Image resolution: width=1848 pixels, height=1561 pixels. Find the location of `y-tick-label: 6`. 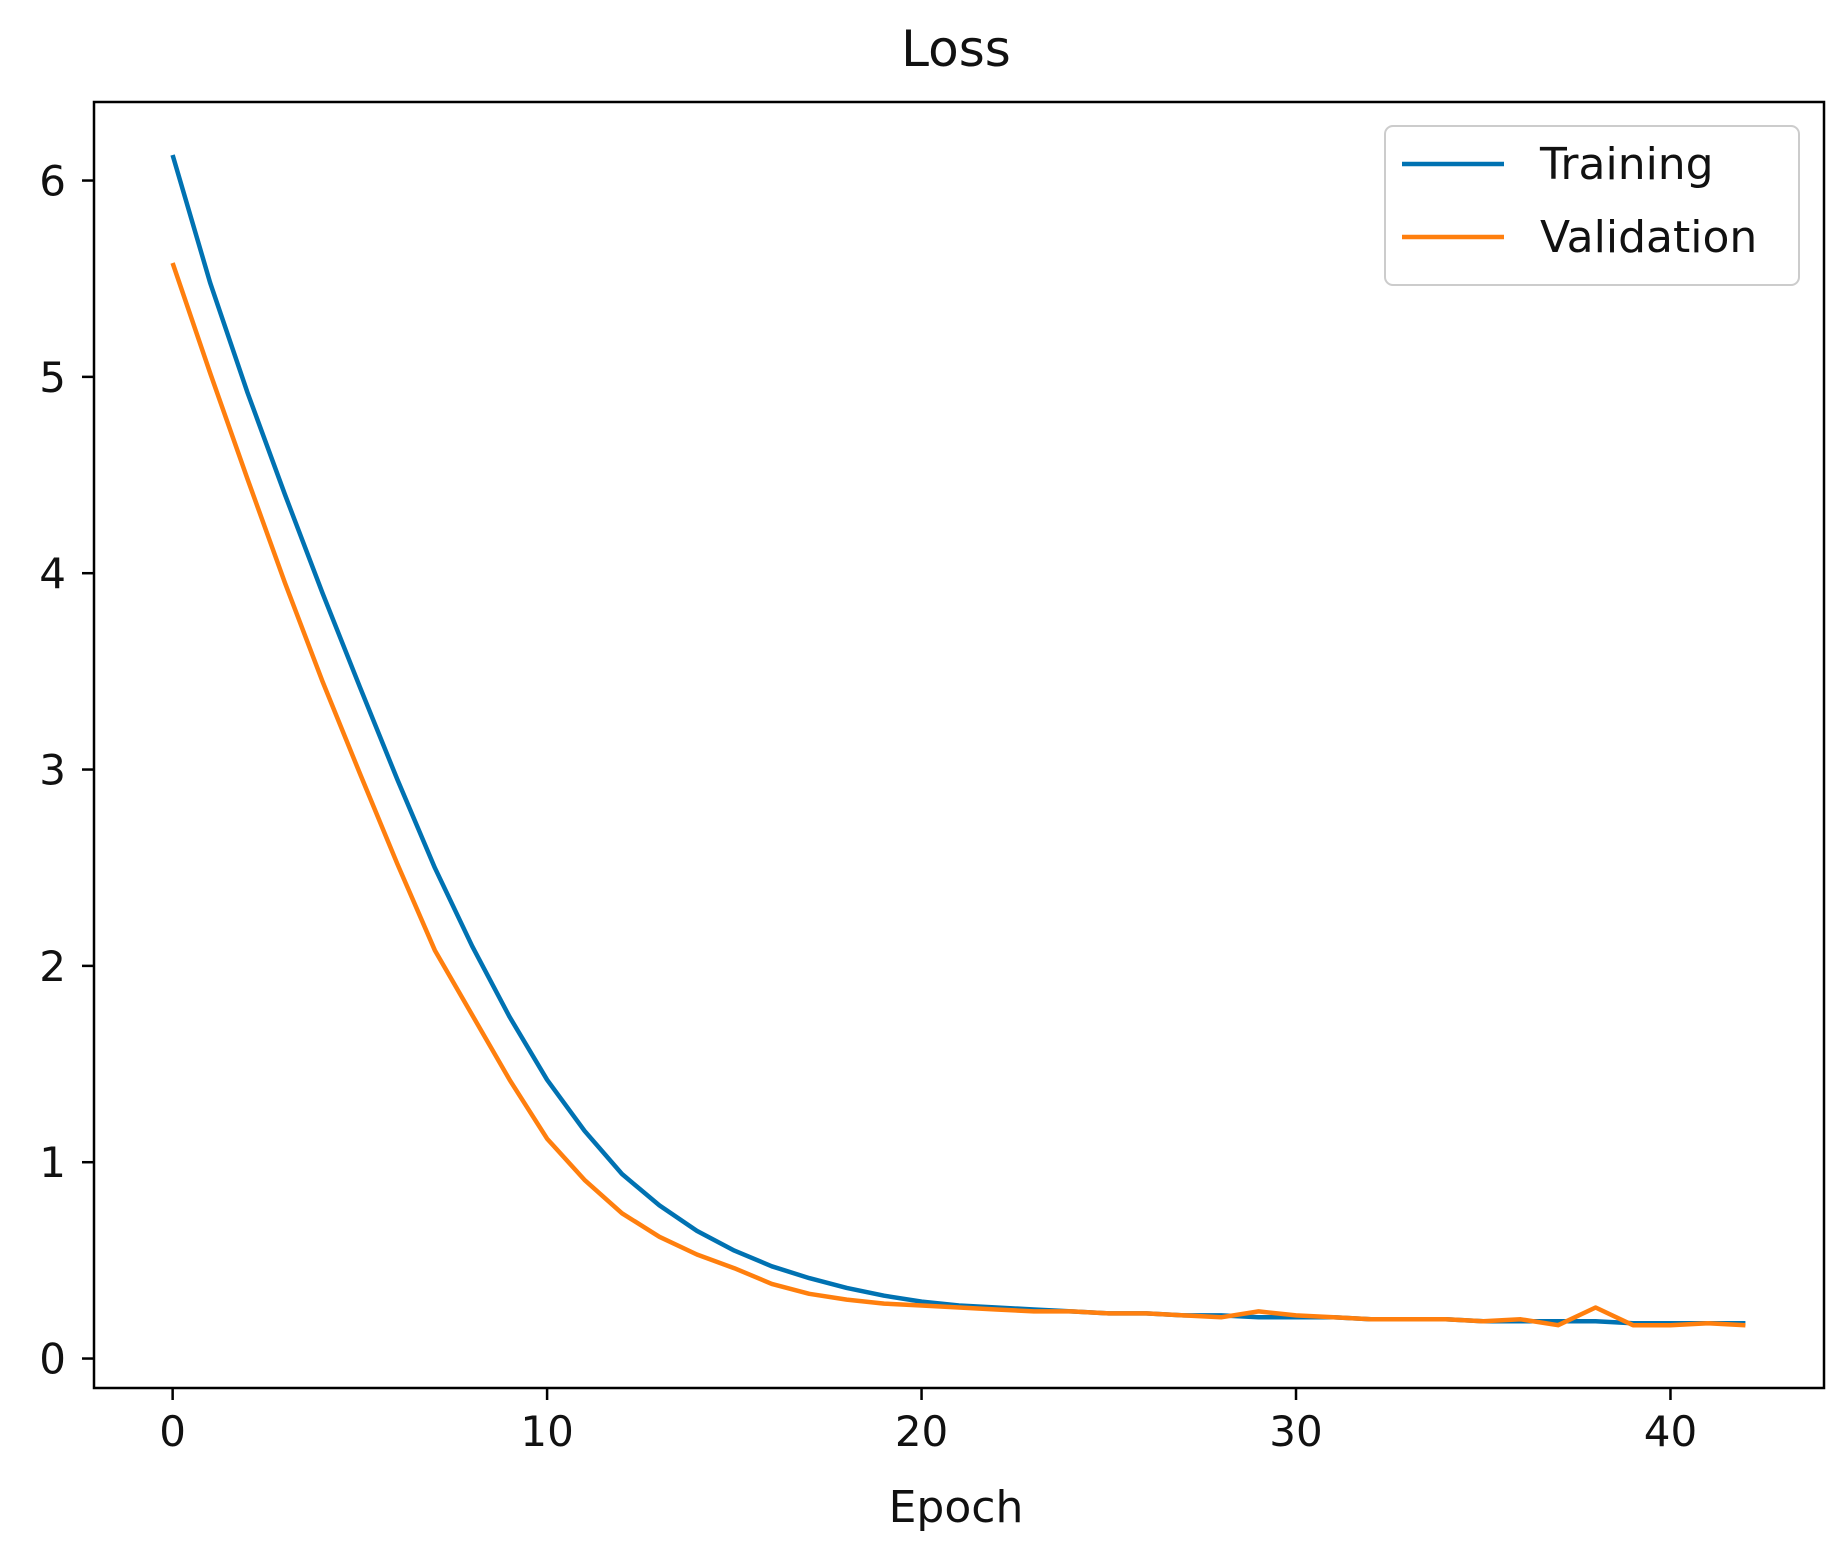

y-tick-label: 6 is located at coordinates (52, 181).